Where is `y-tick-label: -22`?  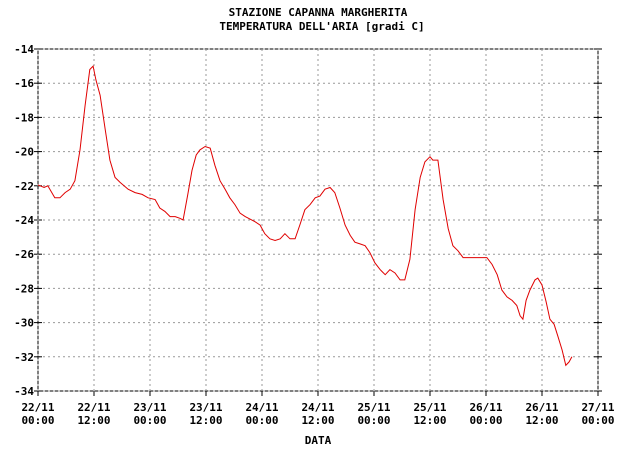 y-tick-label: -22 is located at coordinates (24, 186).